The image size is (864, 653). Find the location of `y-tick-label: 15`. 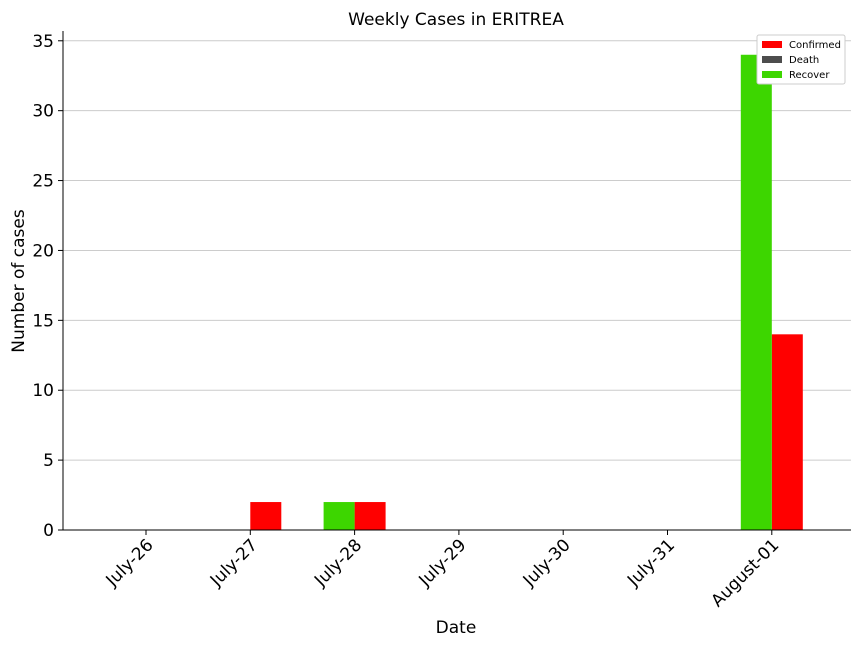

y-tick-label: 15 is located at coordinates (43, 321).